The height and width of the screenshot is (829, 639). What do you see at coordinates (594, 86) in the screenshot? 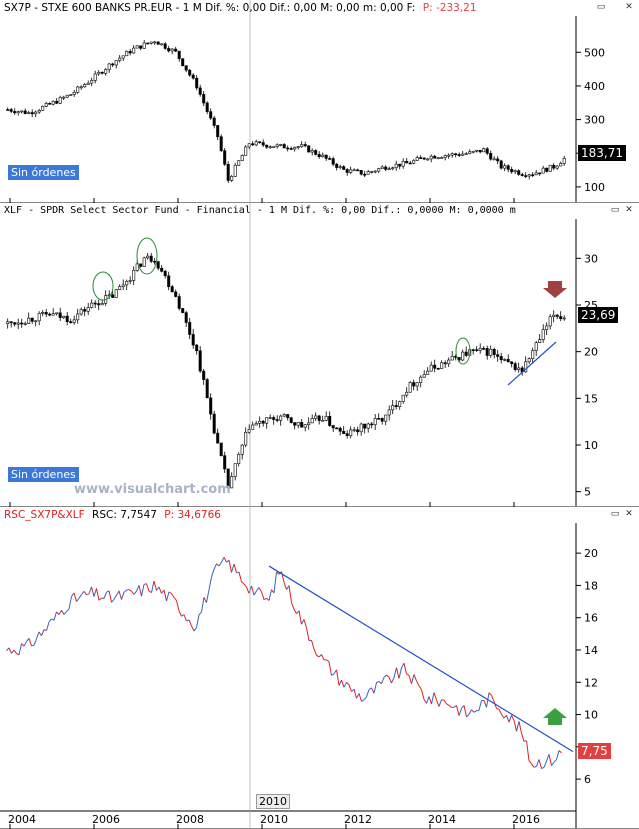
I see `y-tick-label: 400` at bounding box center [594, 86].